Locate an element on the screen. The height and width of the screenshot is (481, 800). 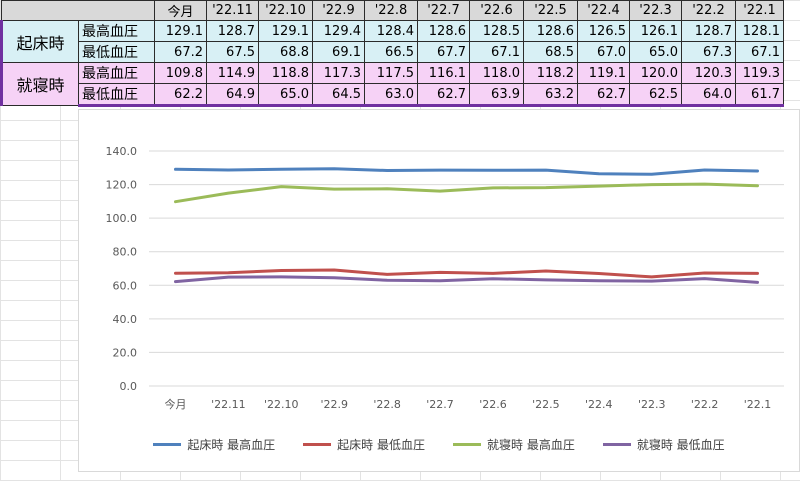
header-cell: '22.8 is located at coordinates (391, 10).